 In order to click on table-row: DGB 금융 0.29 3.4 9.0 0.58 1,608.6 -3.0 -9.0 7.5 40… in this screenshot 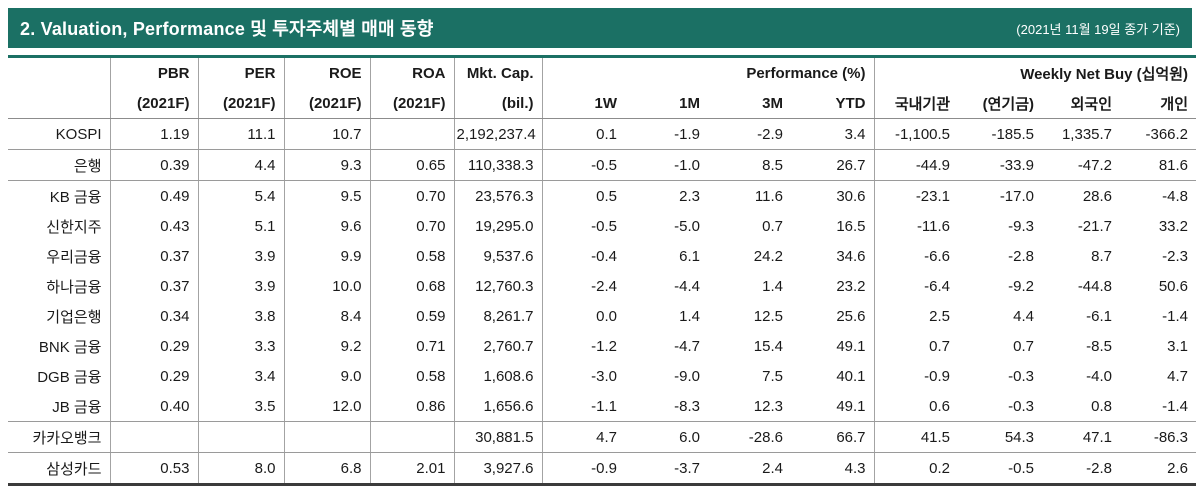, I will do `click(602, 376)`.